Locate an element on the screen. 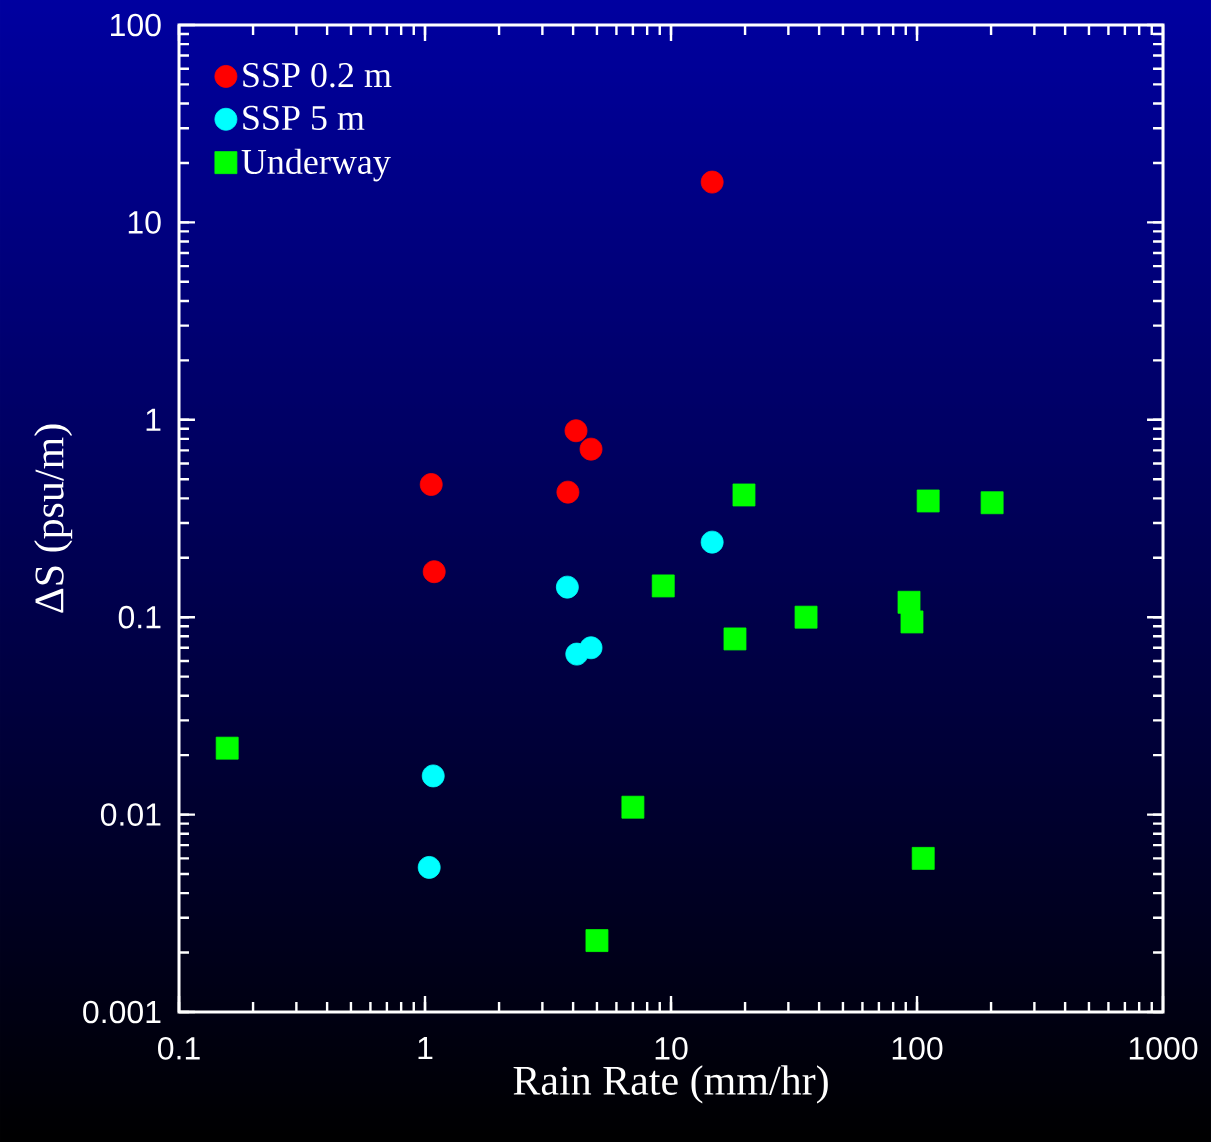  y-tick-label: 100 is located at coordinates (136, 25).